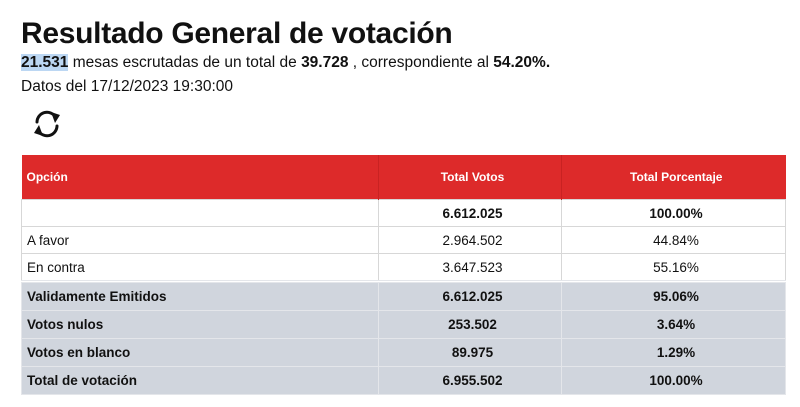 The image size is (800, 407). I want to click on cell-opcion: A favor, so click(200, 240).